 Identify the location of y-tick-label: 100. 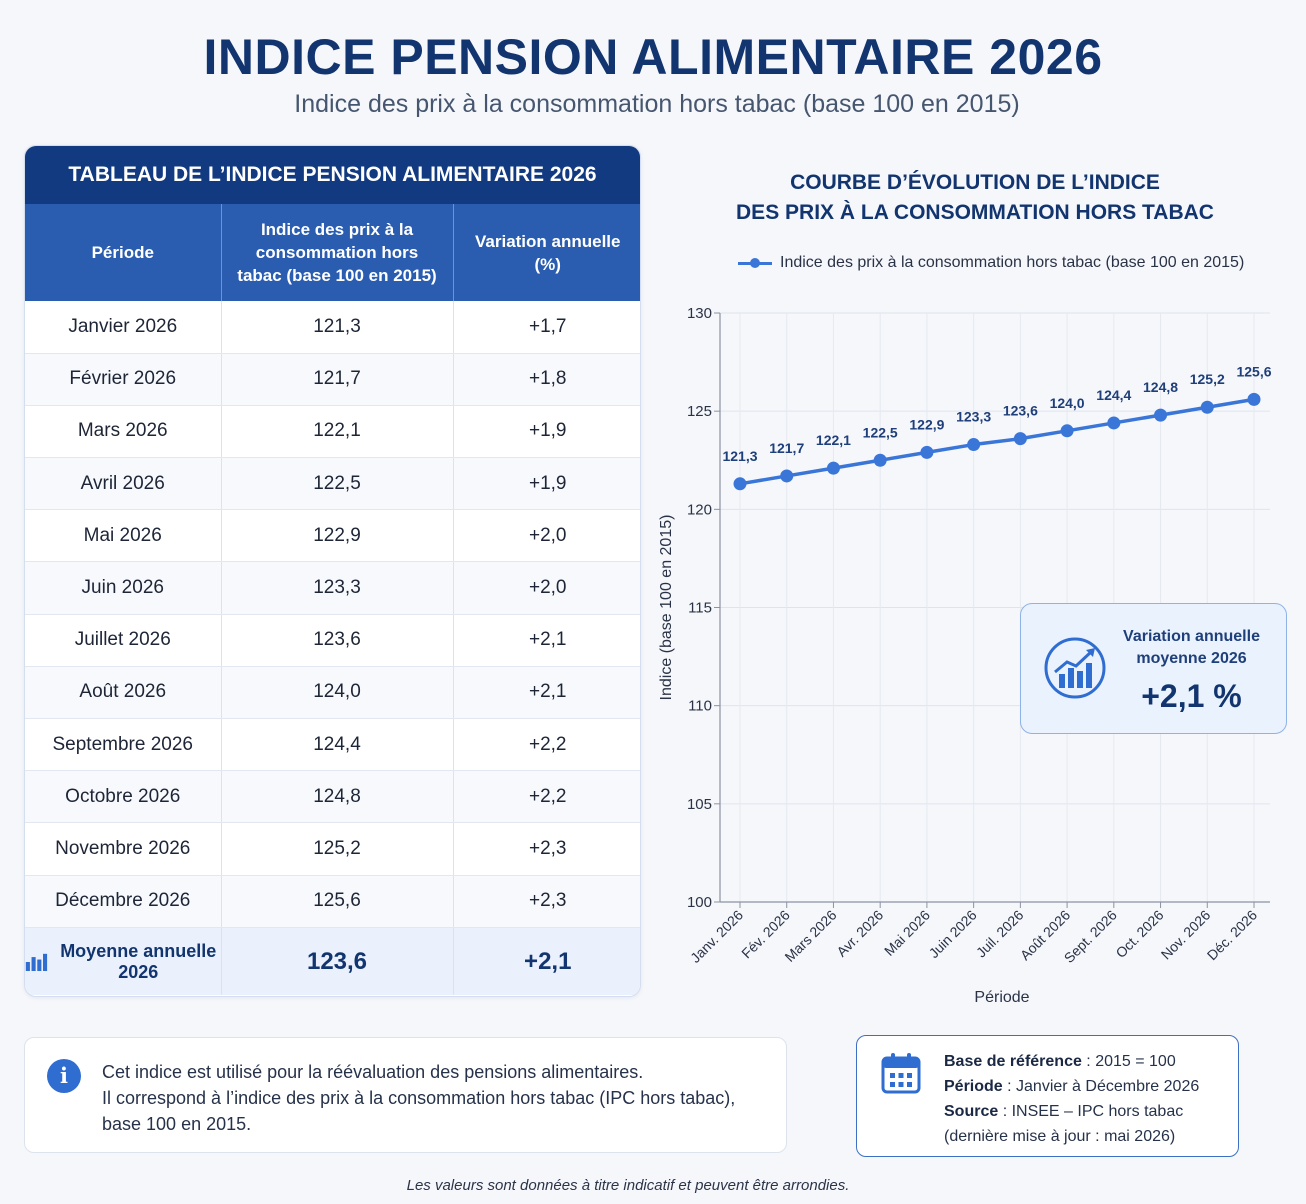
(699, 902).